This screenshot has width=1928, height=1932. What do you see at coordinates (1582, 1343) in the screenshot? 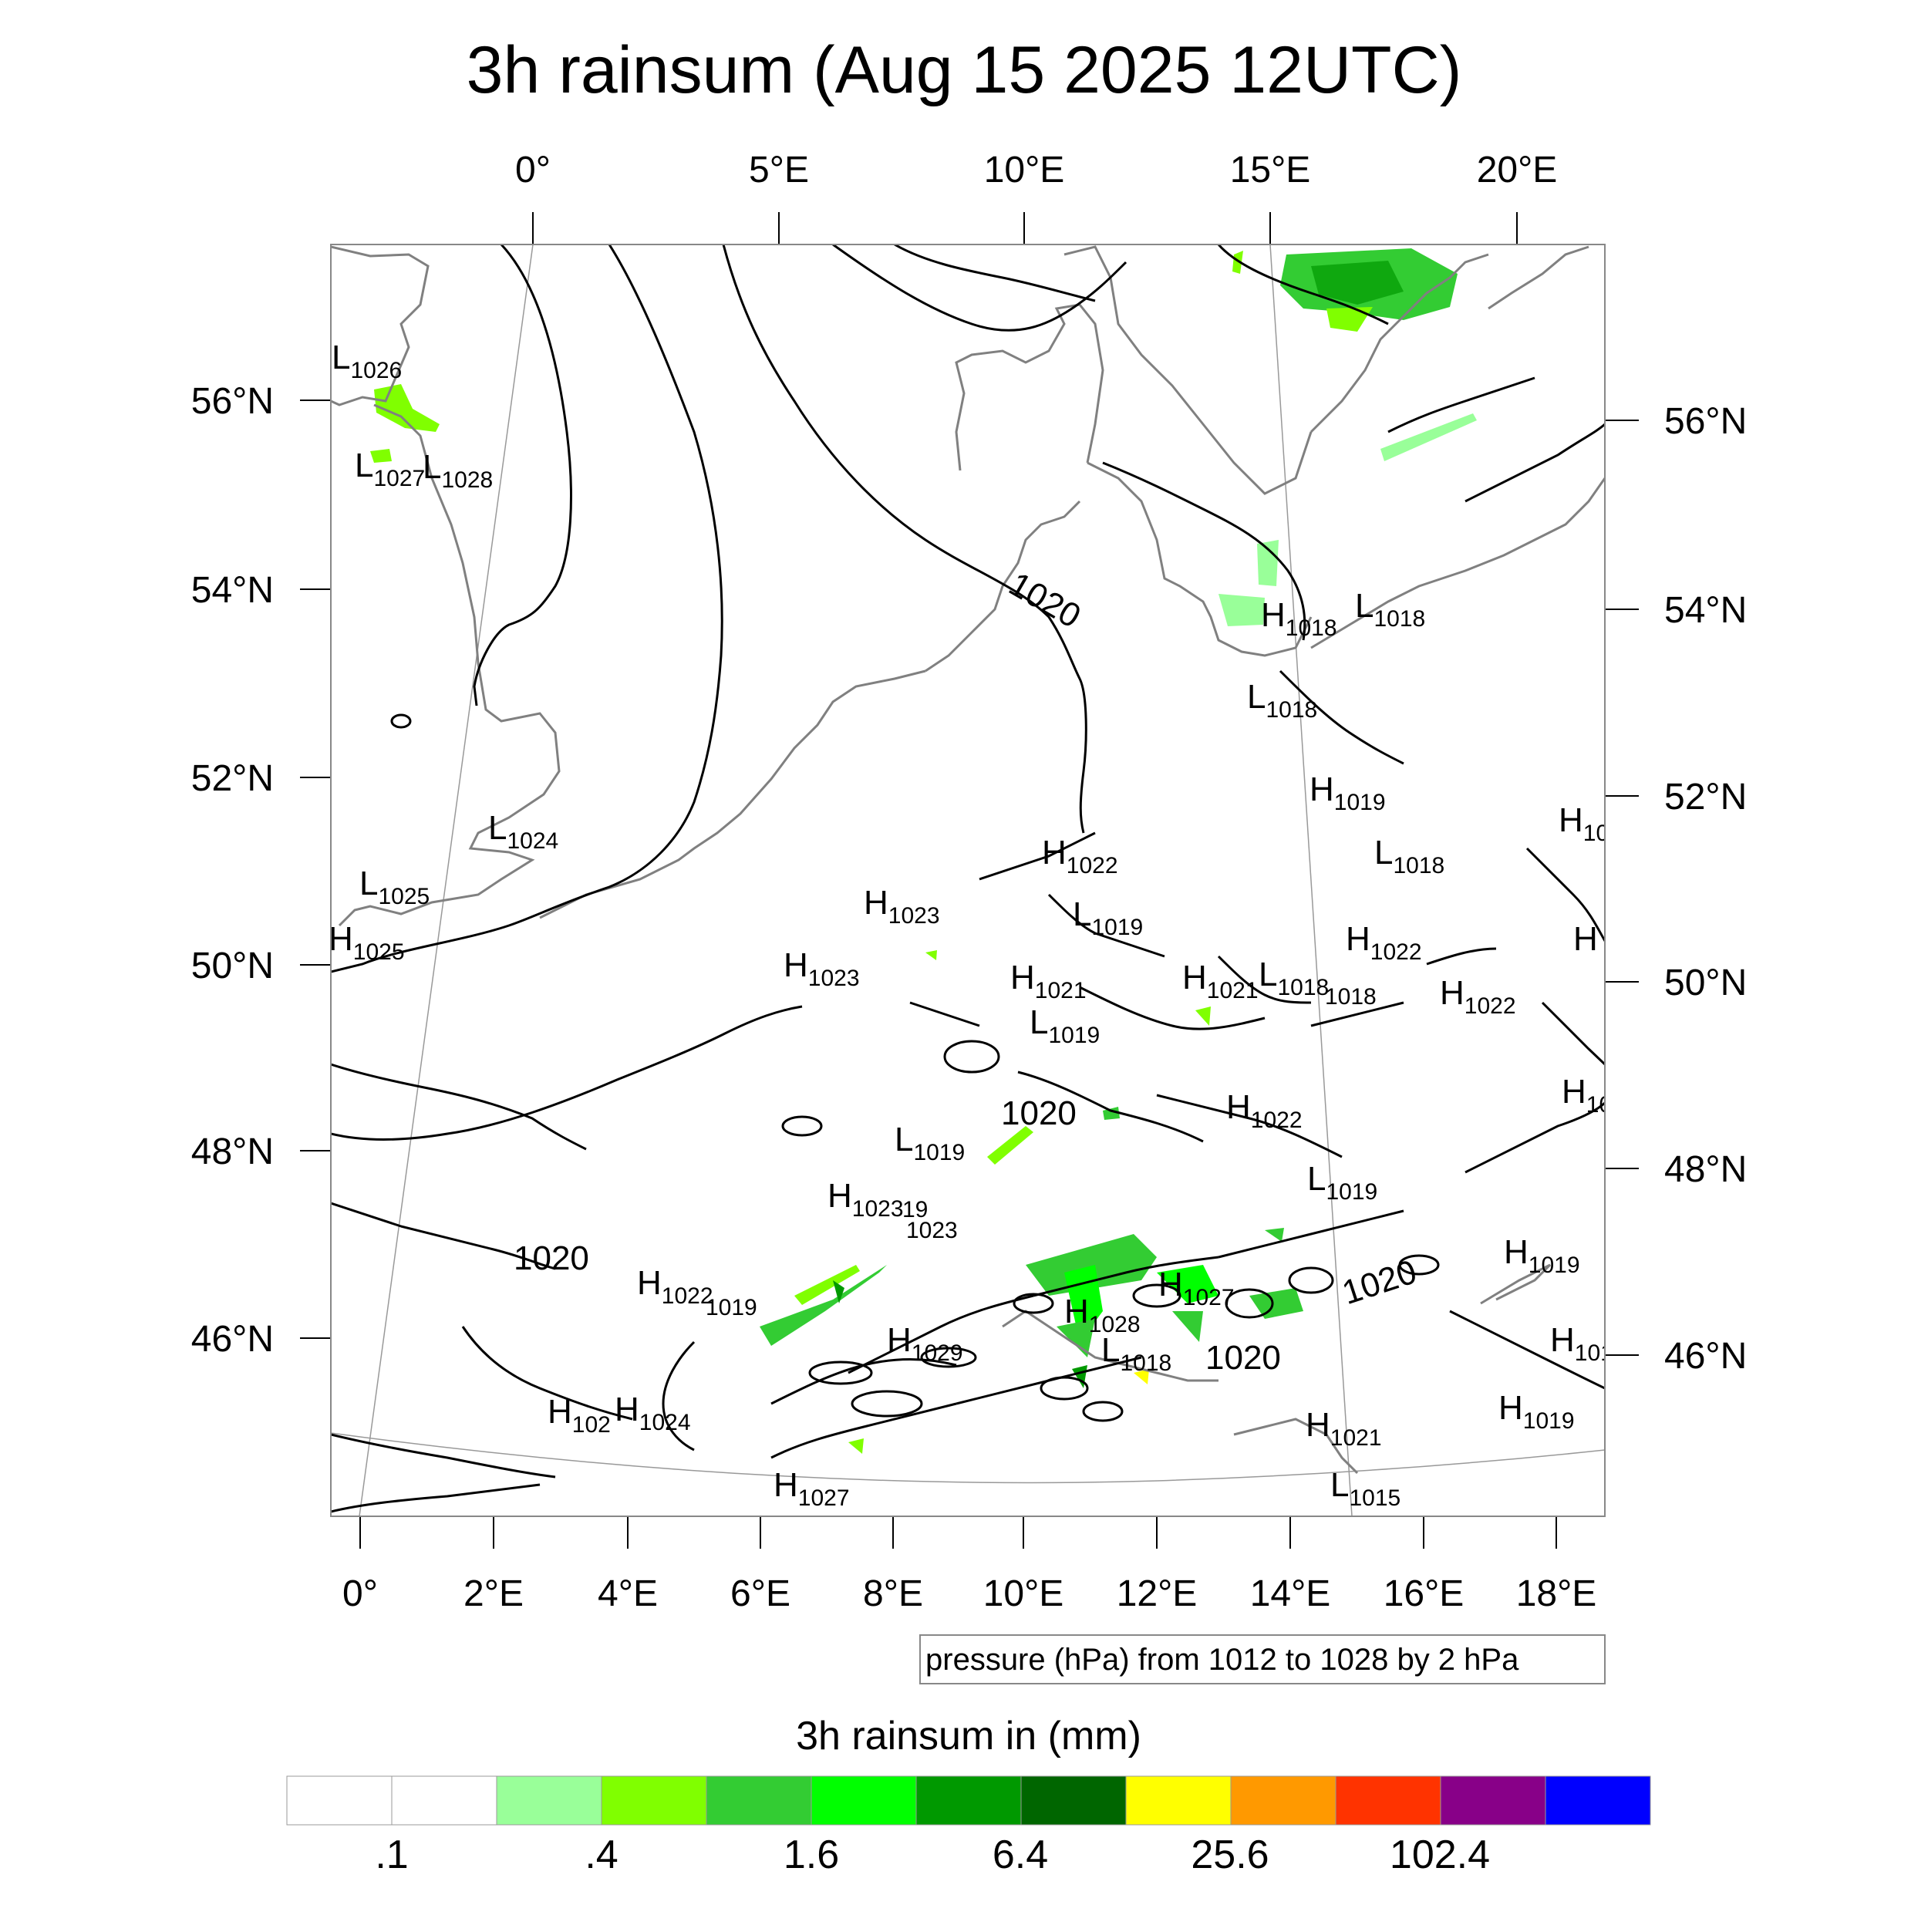
I see `pressure-center-label: H101` at bounding box center [1582, 1343].